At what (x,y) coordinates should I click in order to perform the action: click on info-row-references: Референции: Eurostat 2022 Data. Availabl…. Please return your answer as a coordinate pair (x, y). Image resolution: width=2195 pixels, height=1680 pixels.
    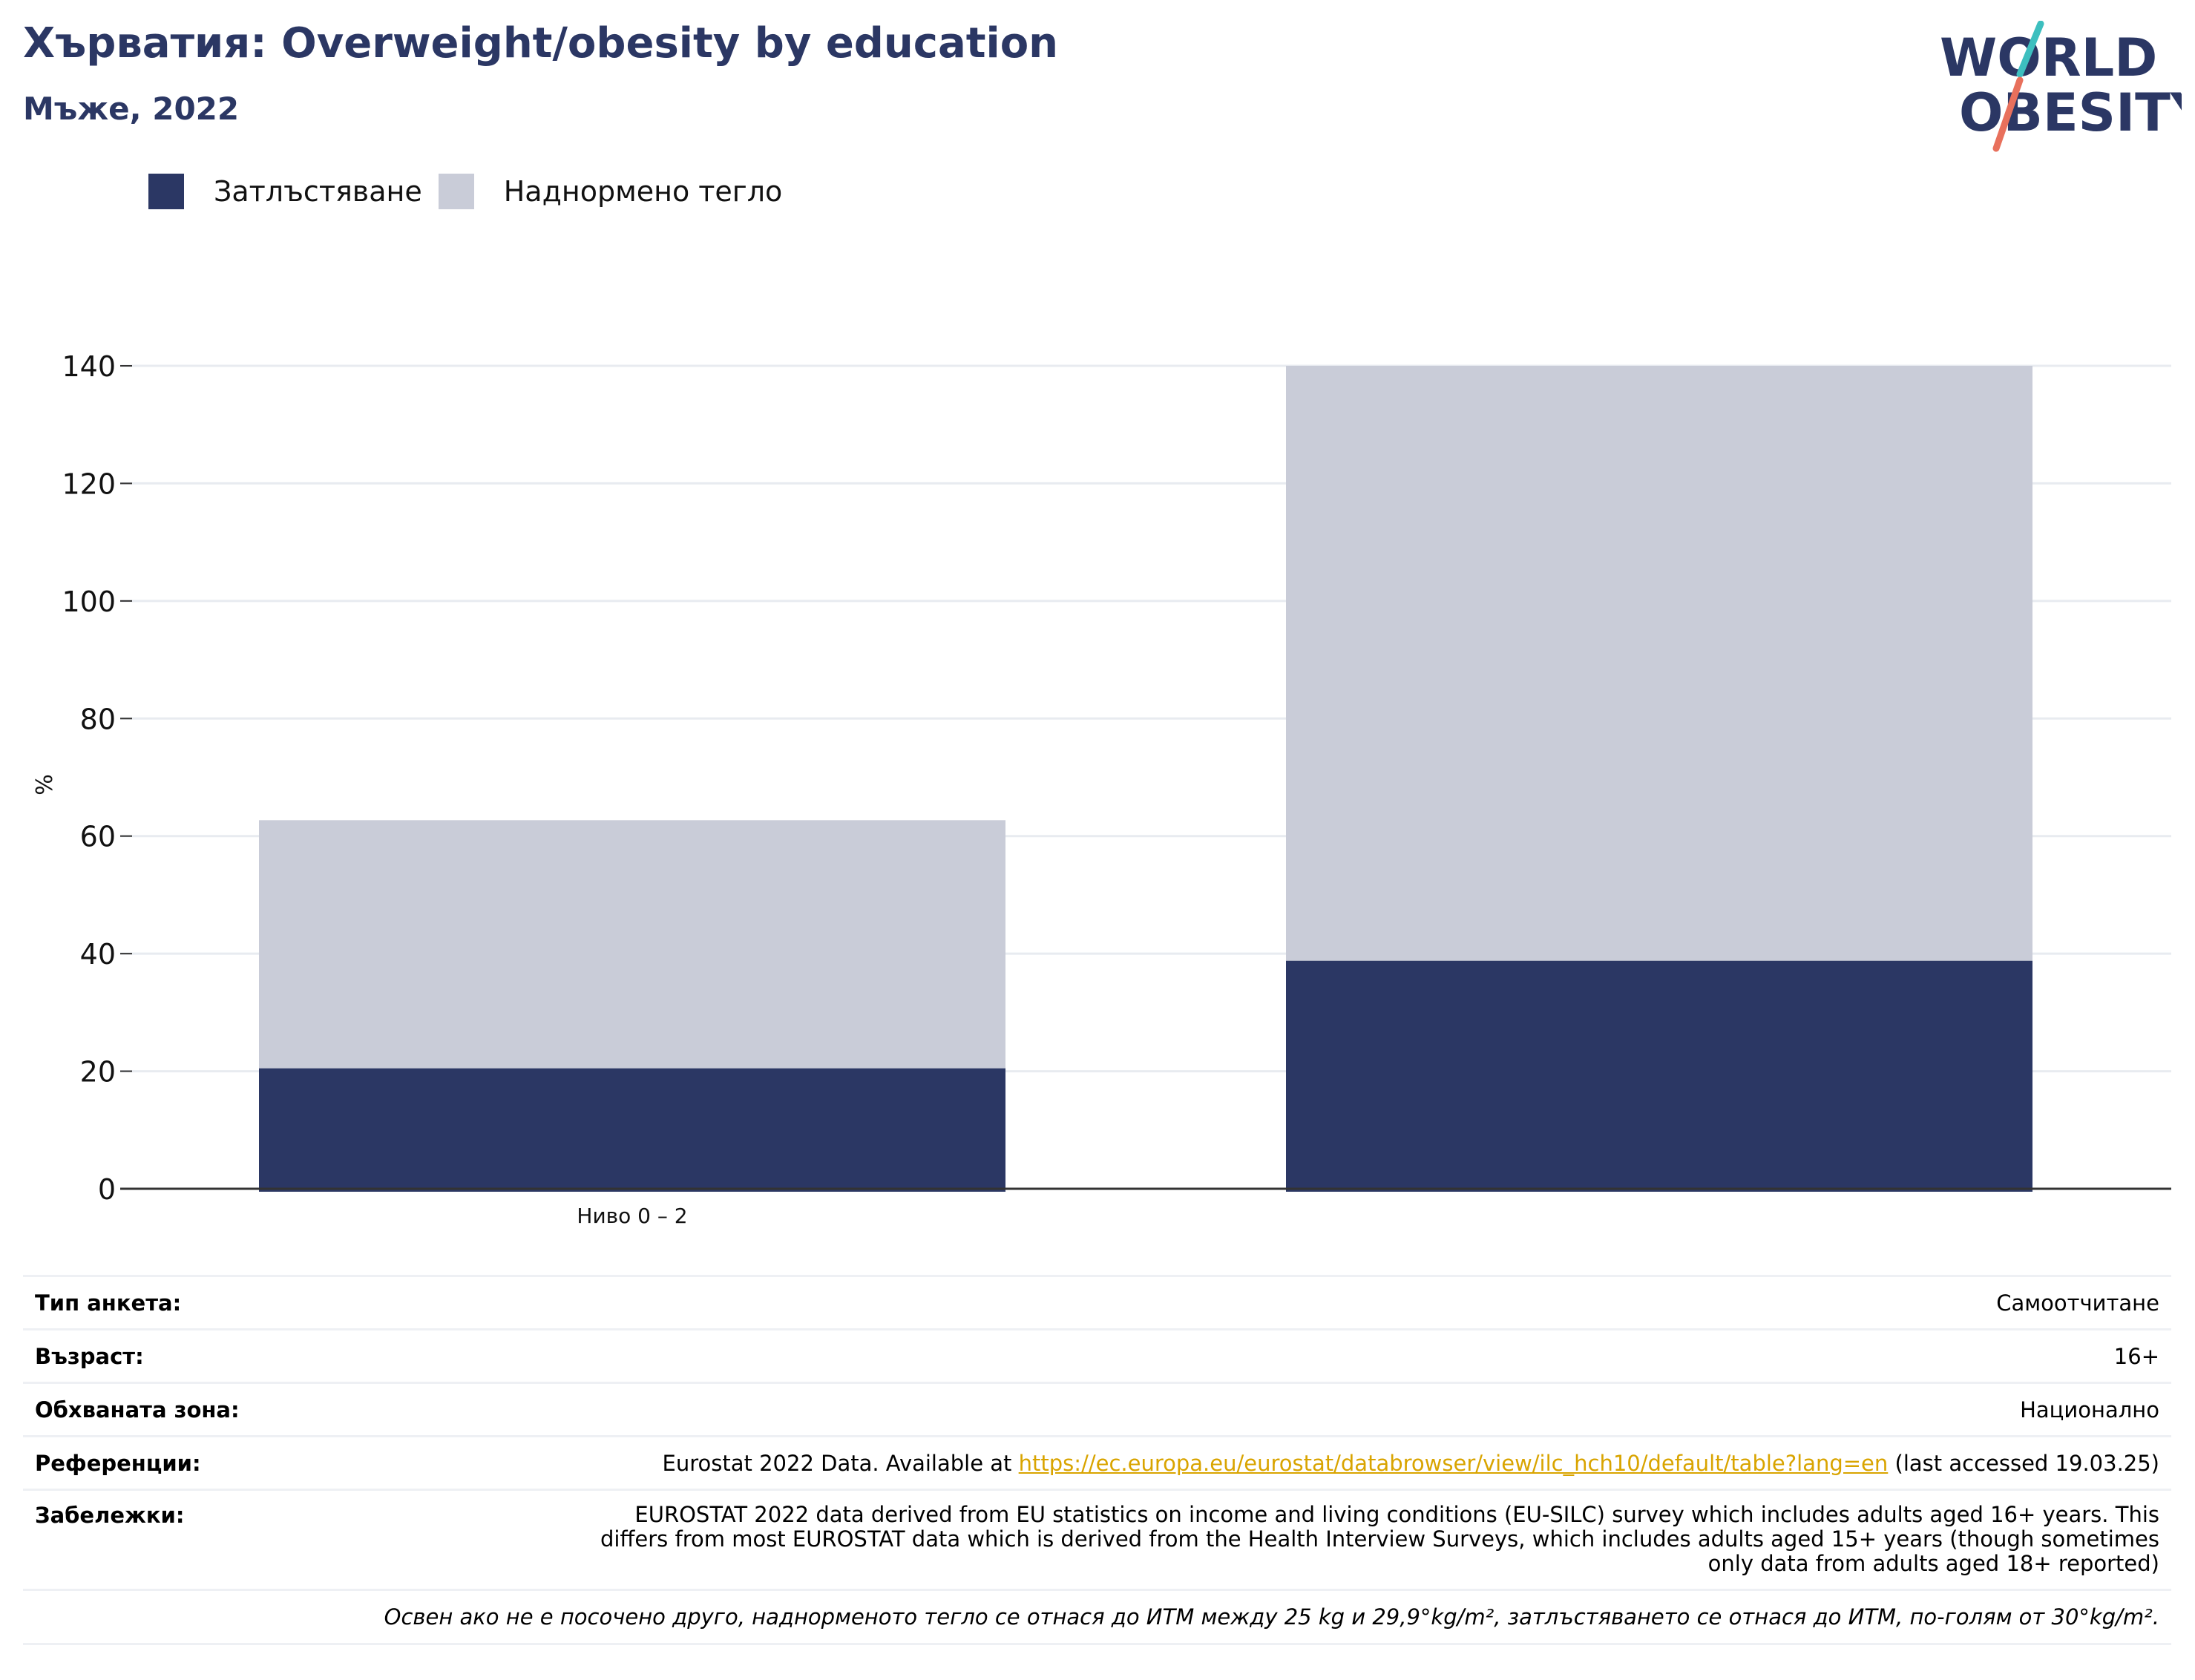
    Looking at the image, I should click on (1097, 1462).